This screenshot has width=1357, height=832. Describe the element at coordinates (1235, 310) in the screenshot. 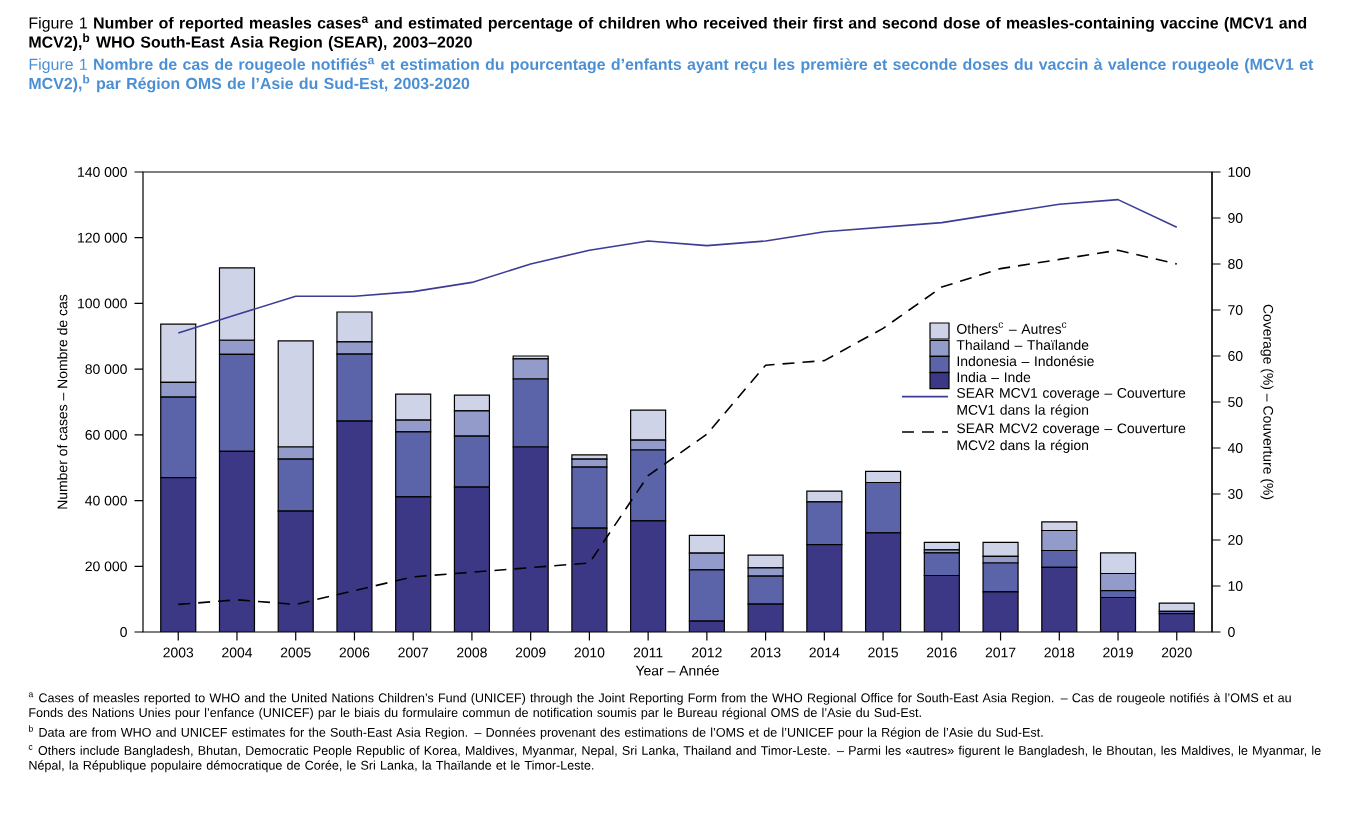

I see `y2-tick-label: 70` at that location.